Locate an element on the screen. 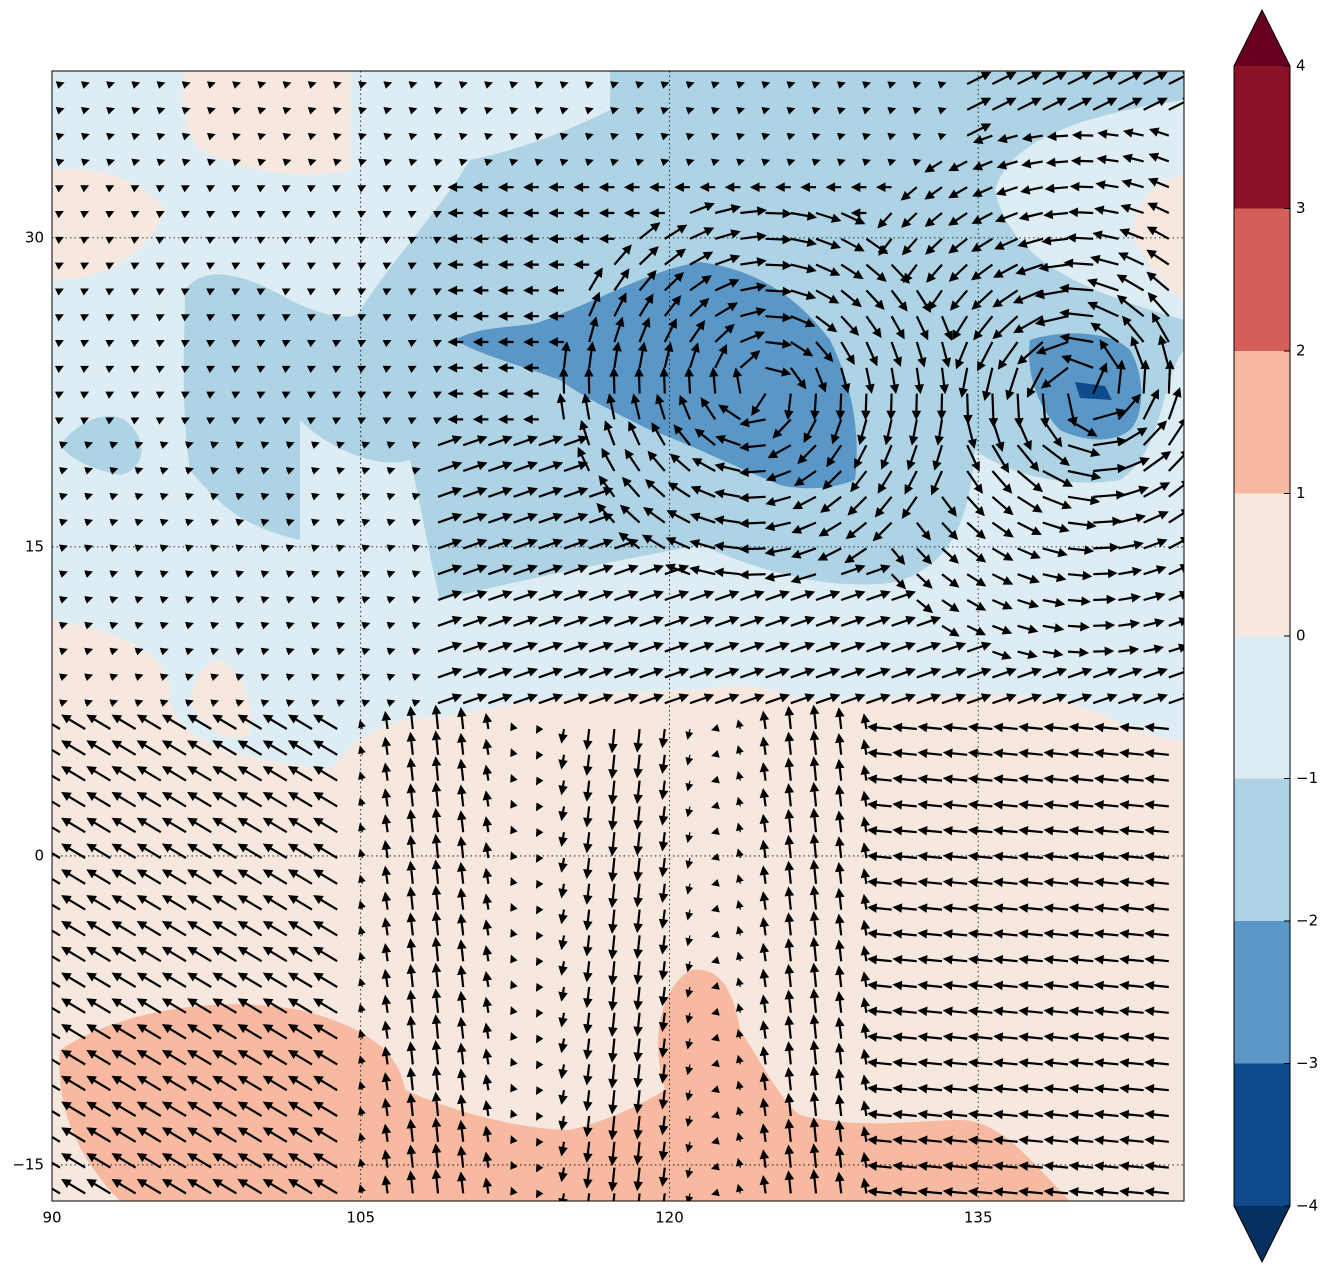  y-tick-label: 15 is located at coordinates (34, 546).